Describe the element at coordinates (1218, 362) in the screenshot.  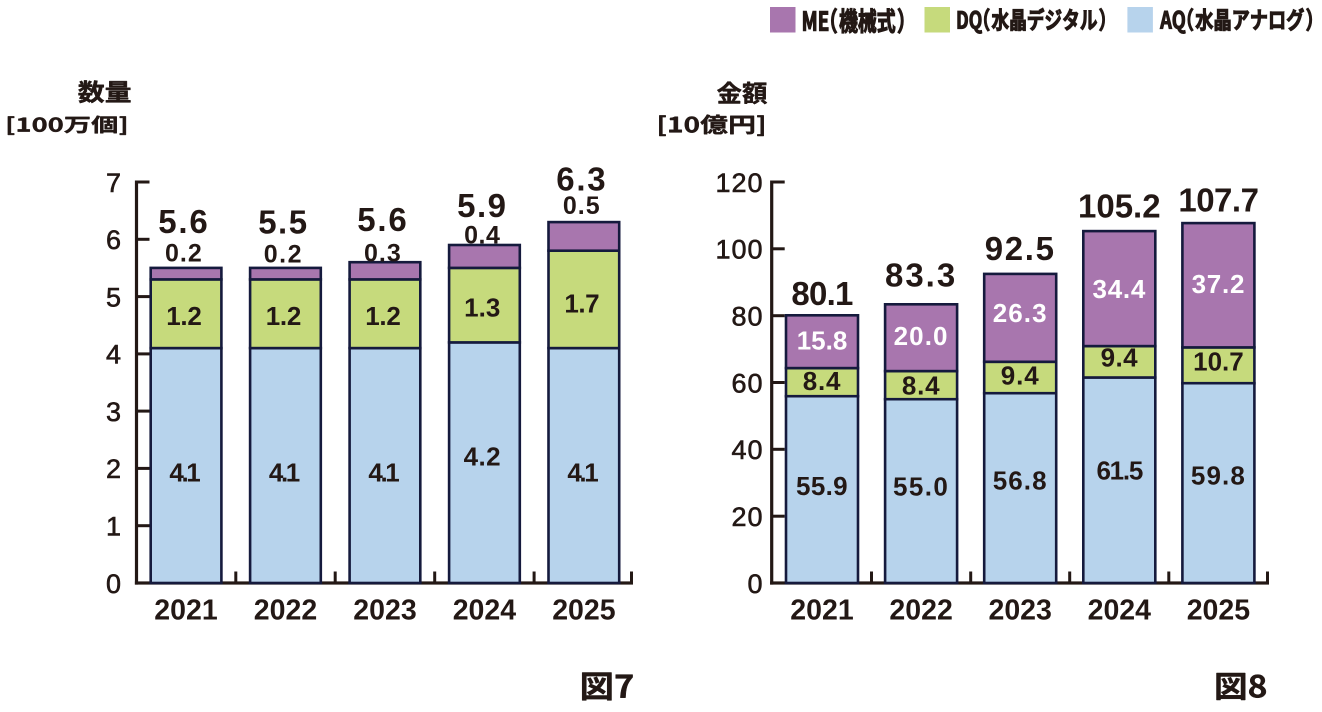
I see `svg-text: 10.7` at that location.